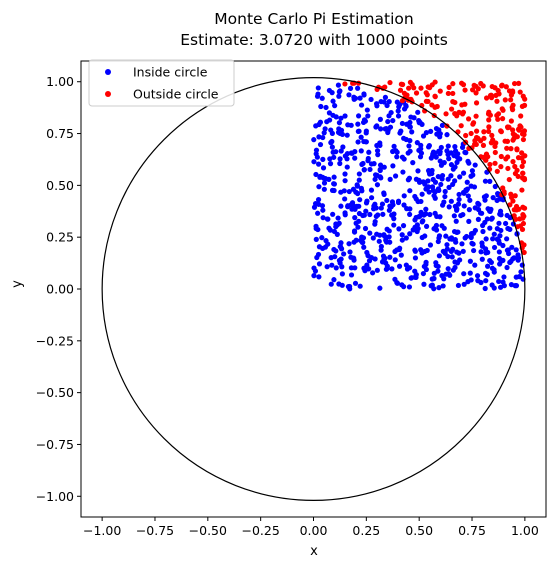 Image resolution: width=556 pixels, height=568 pixels. Describe the element at coordinates (55, 340) in the screenshot. I see `y-tick-label: −0.25` at that location.